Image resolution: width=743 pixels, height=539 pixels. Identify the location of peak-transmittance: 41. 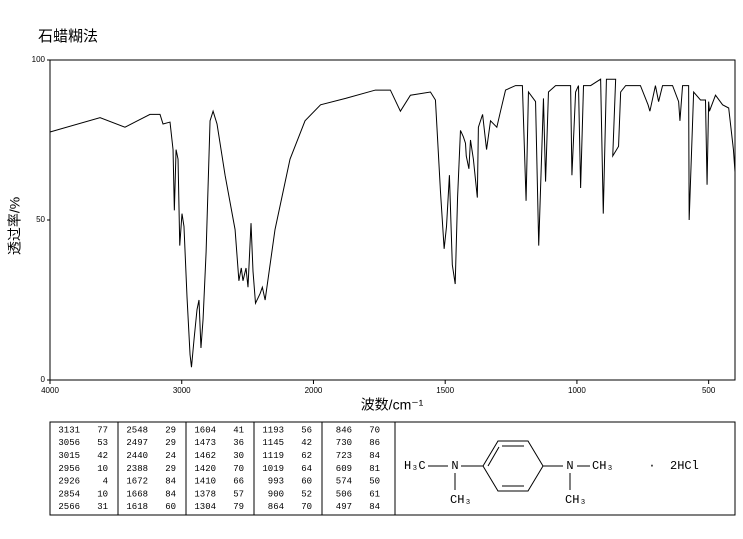
(238, 430).